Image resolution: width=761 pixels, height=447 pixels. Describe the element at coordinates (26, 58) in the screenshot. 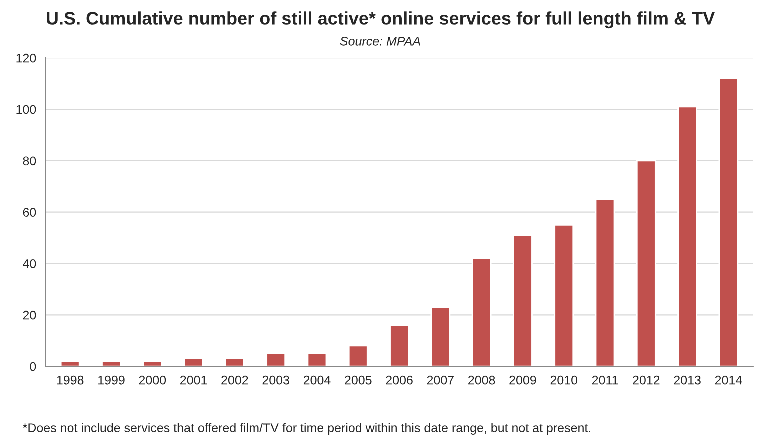

I see `y-tick-label: 120` at that location.